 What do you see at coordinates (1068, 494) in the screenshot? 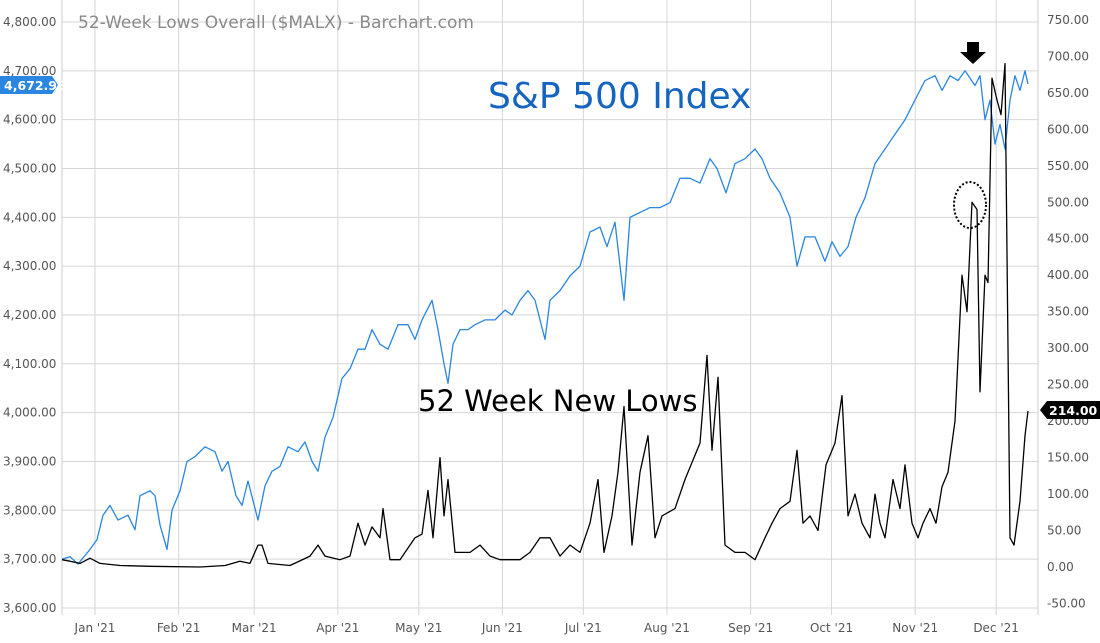
I see `right-tick-label: 100.00` at bounding box center [1068, 494].